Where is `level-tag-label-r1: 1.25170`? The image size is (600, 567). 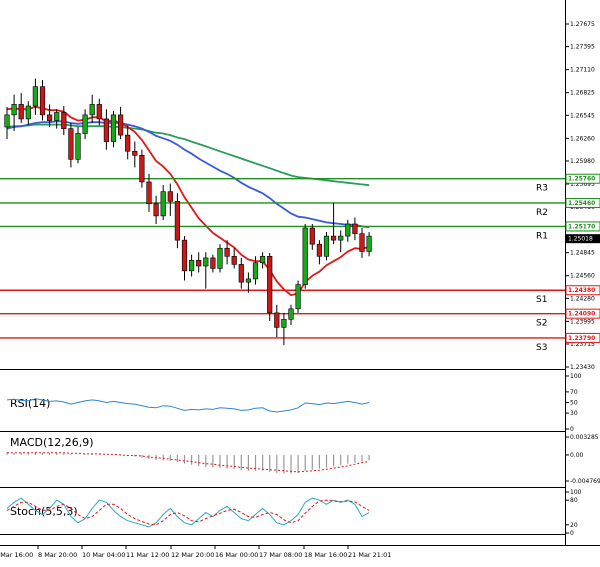
level-tag-label-r1: 1.25170 is located at coordinates (581, 226).